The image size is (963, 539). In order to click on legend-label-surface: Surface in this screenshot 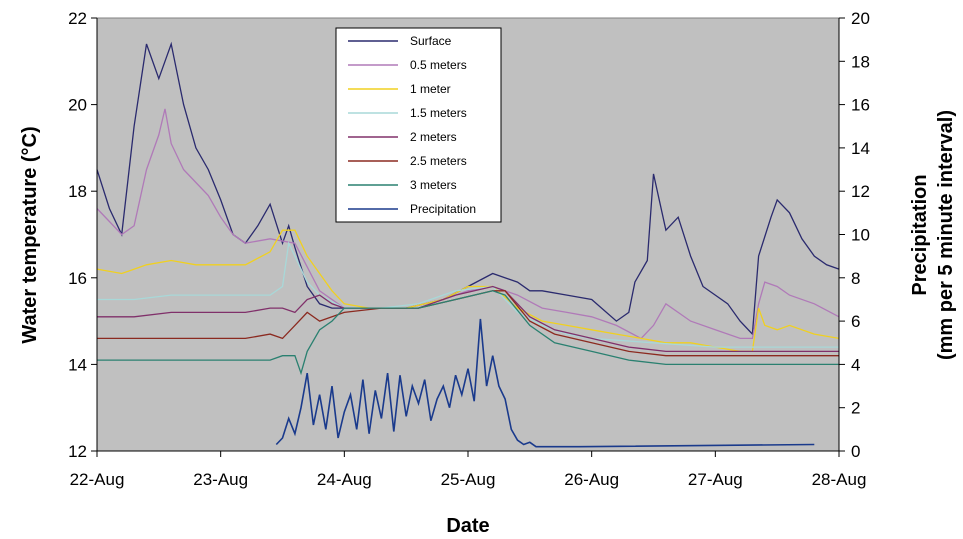, I will do `click(431, 41)`.